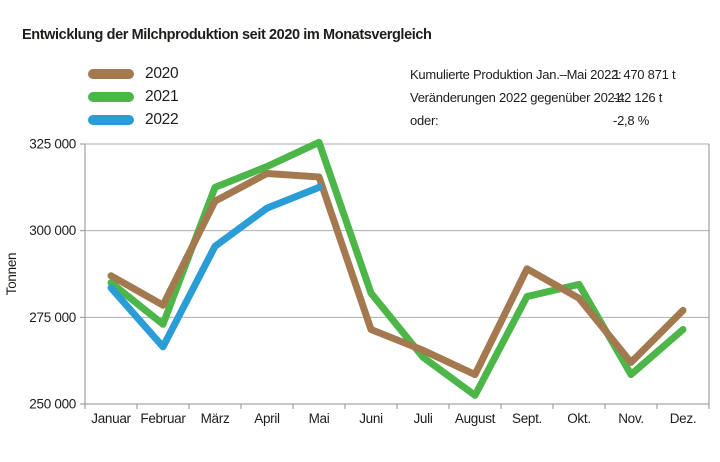 The height and width of the screenshot is (462, 720). What do you see at coordinates (111, 73) in the screenshot?
I see `legend-swatch-2020` at bounding box center [111, 73].